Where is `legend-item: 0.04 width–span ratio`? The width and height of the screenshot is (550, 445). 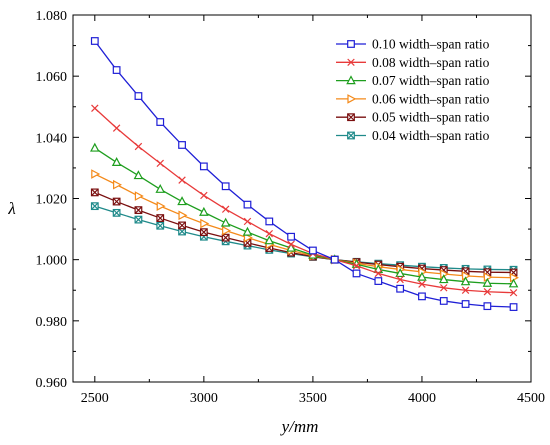
legend-item: 0.04 width–span ratio is located at coordinates (413, 135).